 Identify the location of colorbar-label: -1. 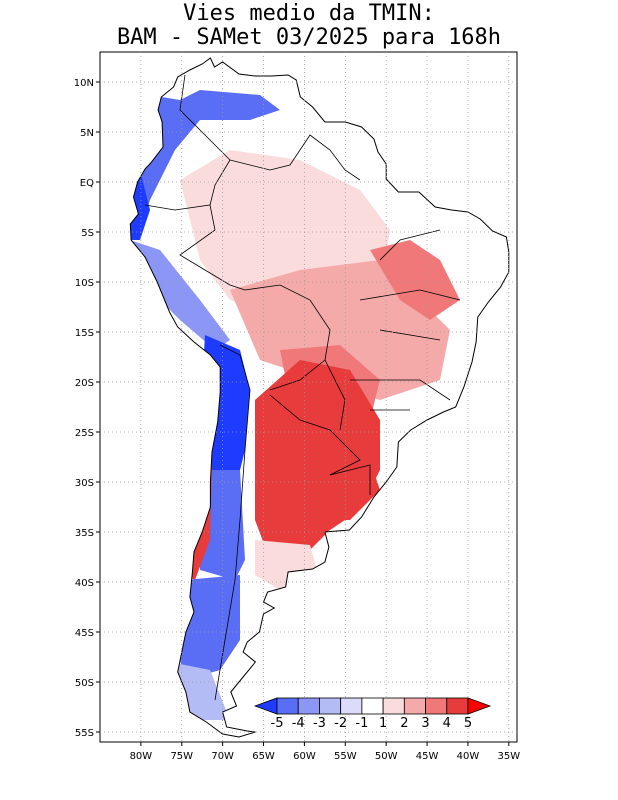
(361, 723).